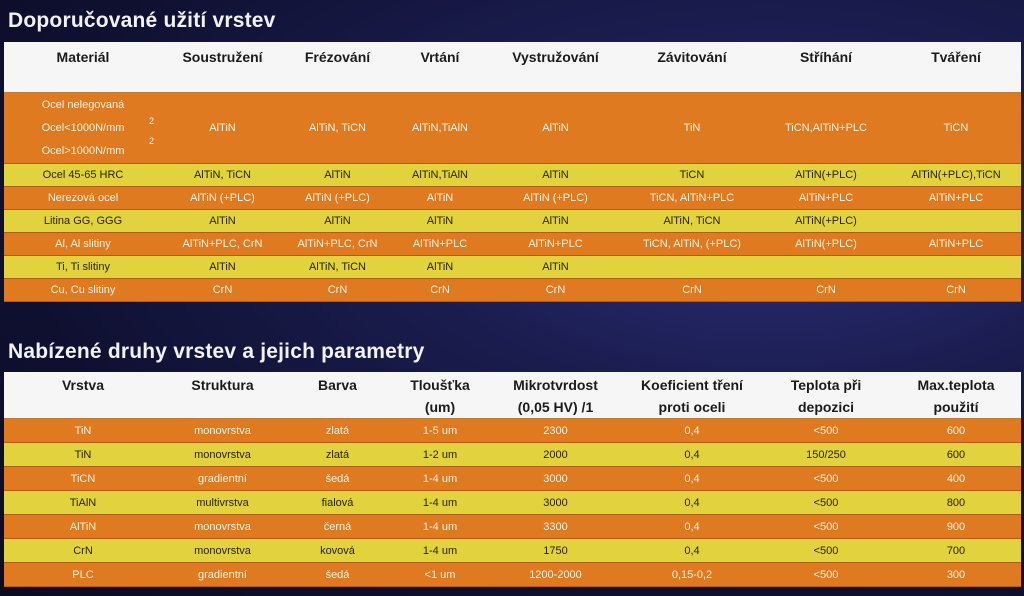 The height and width of the screenshot is (596, 1024). What do you see at coordinates (555, 407) in the screenshot?
I see `header-line: (0,05 HV) /1` at bounding box center [555, 407].